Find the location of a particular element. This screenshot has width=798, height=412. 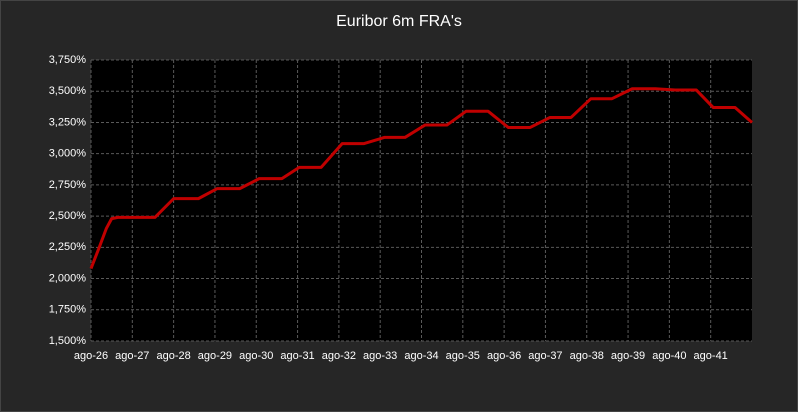

y-tick-label: 2,000% is located at coordinates (68, 278).